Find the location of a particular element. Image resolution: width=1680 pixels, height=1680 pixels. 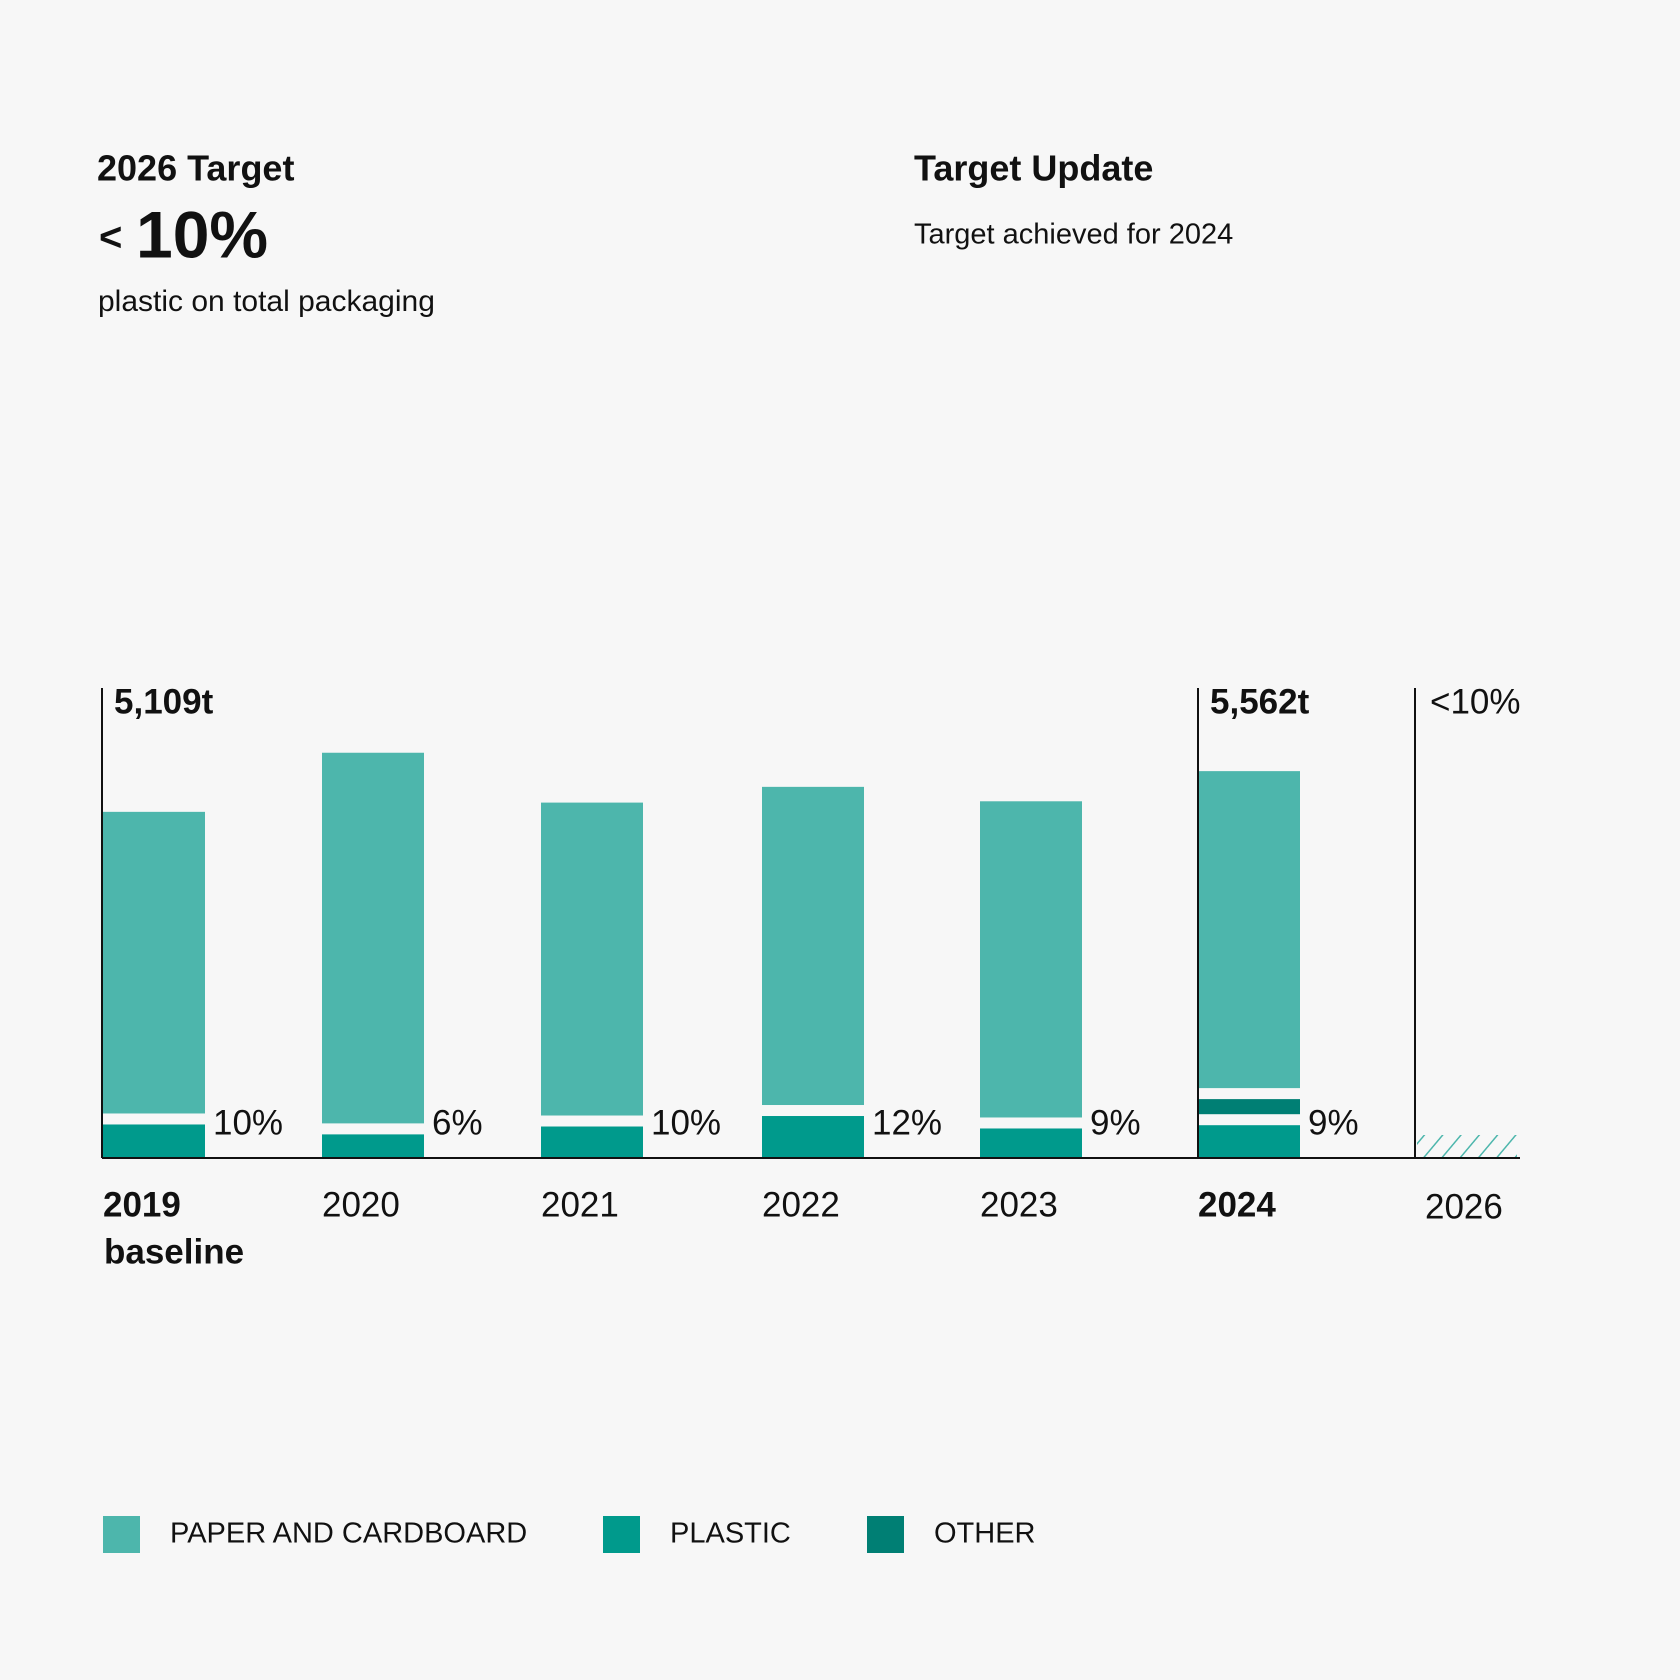

legend-label: PLASTIC is located at coordinates (730, 1534).